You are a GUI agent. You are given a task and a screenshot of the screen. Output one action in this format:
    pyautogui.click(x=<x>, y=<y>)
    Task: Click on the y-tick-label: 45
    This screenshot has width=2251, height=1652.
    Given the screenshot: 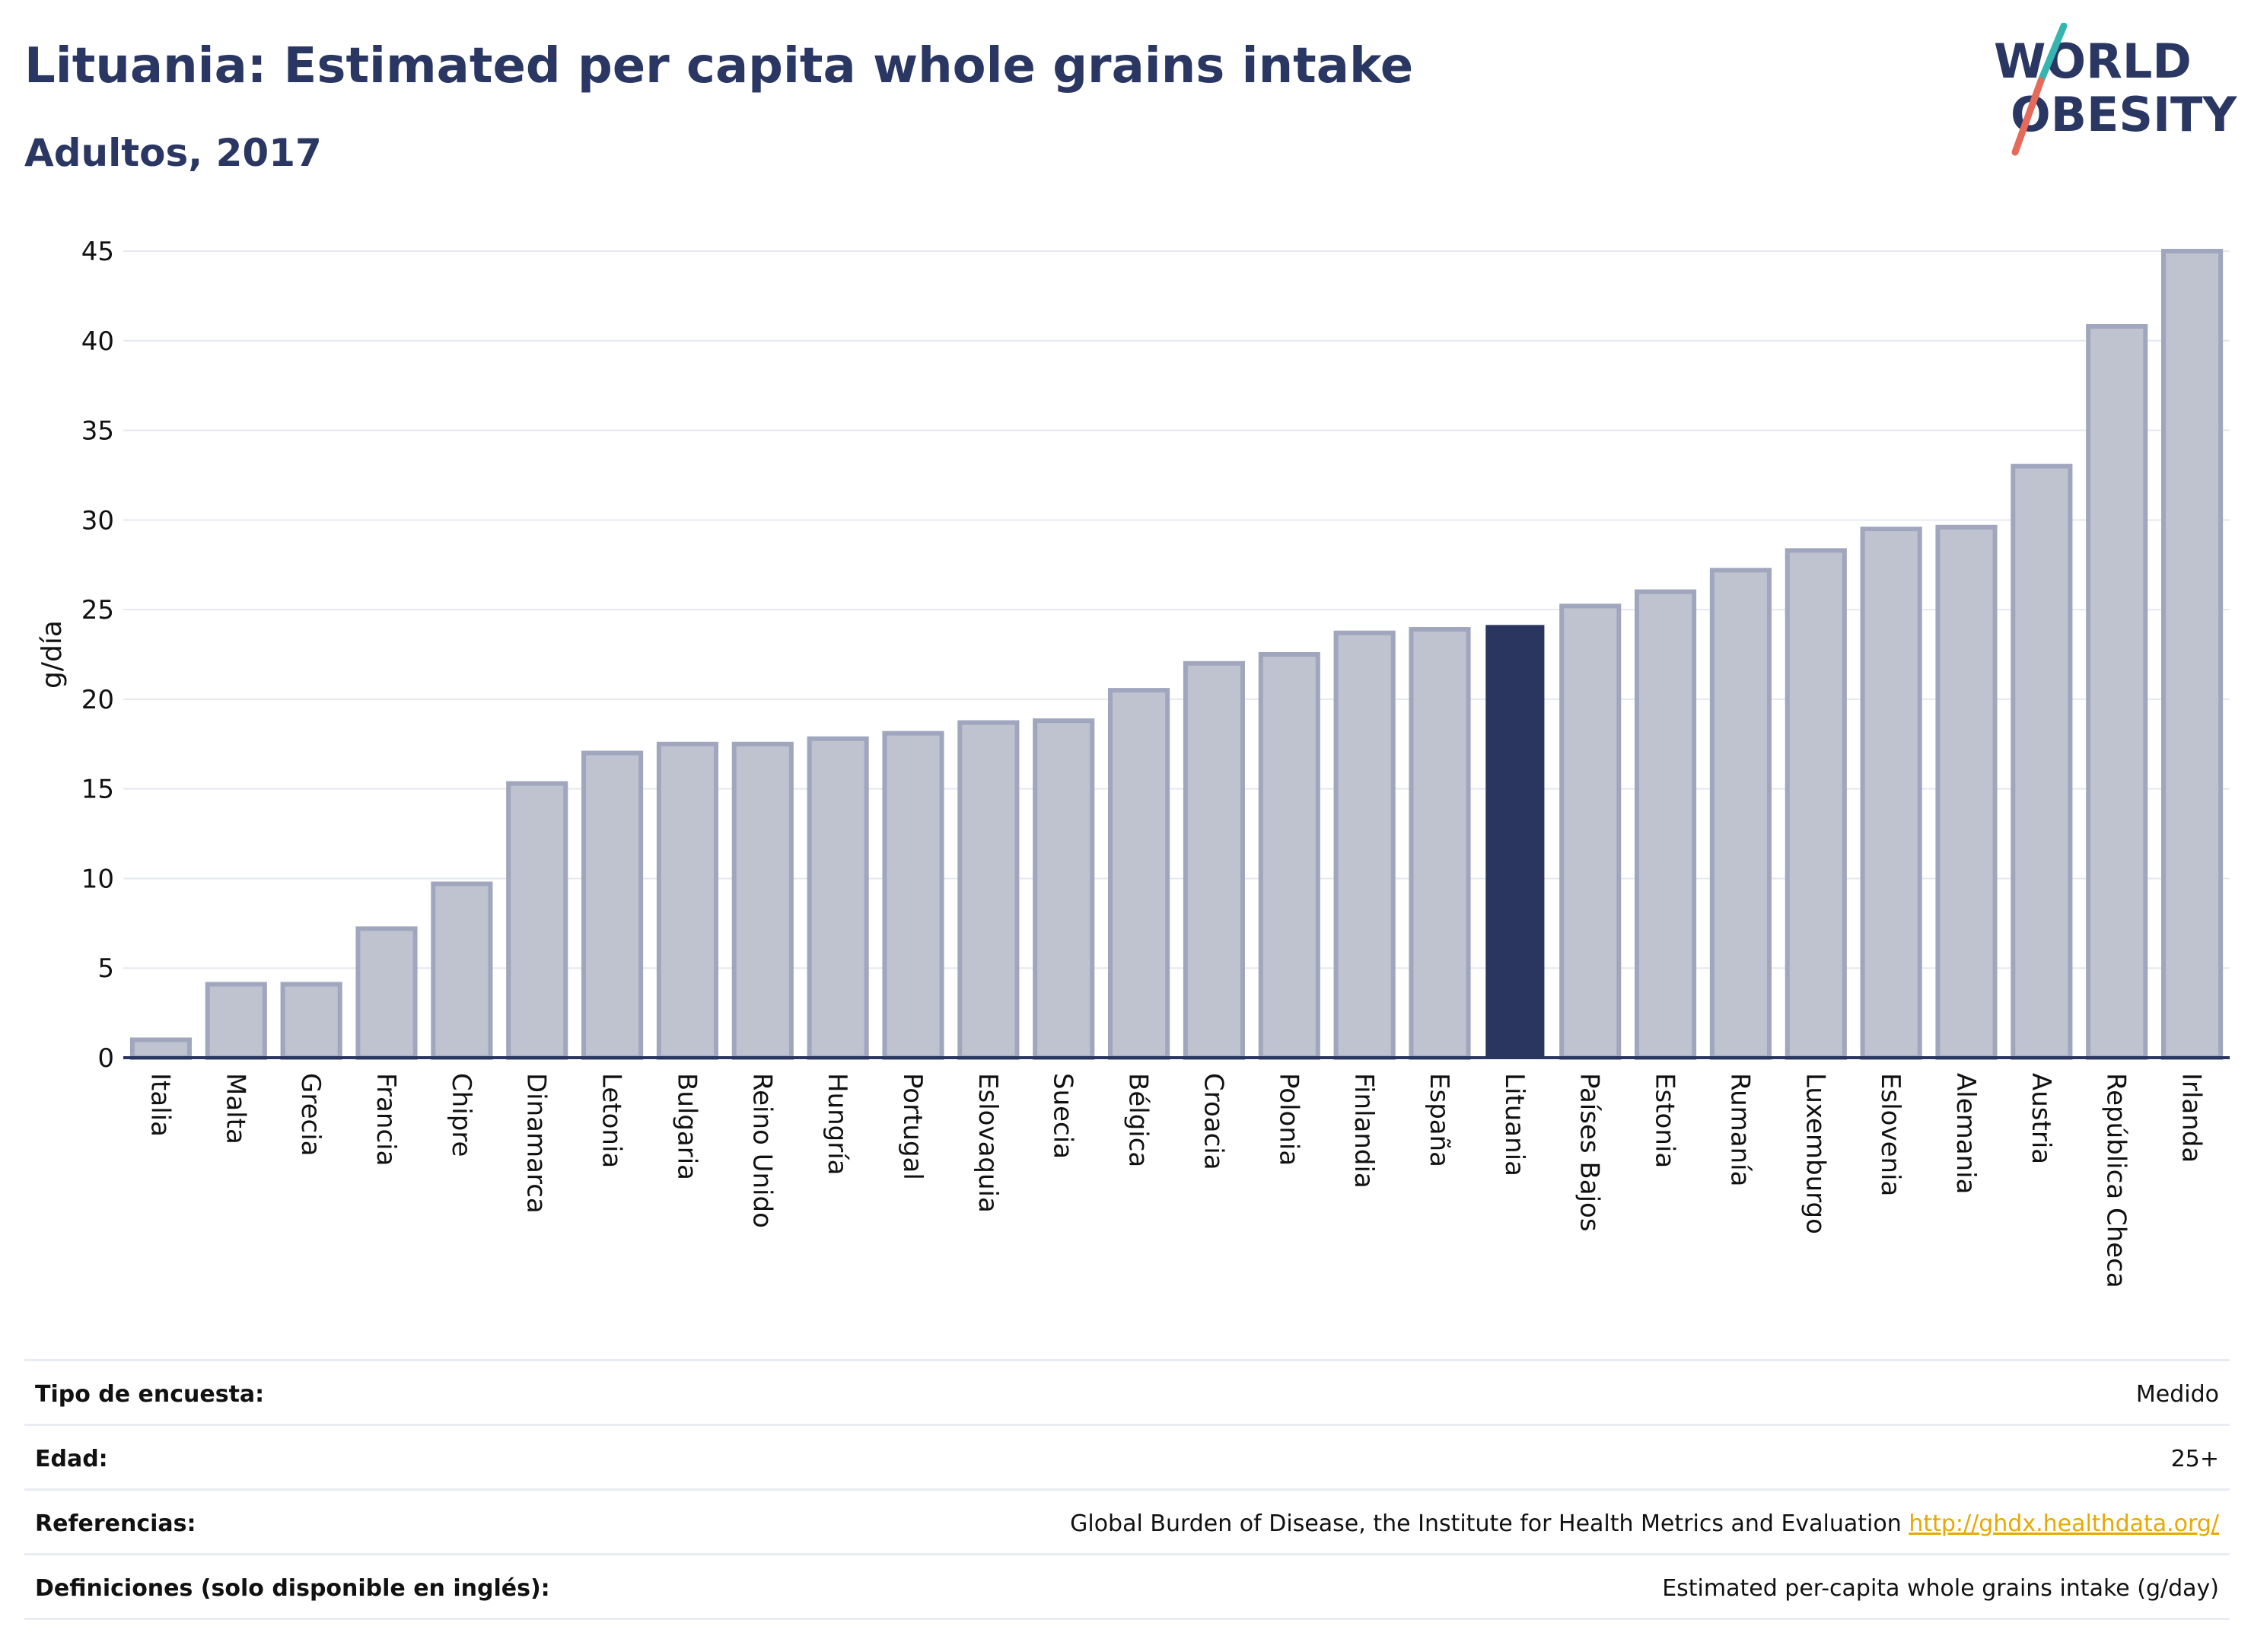 What is the action you would take?
    pyautogui.click(x=97, y=252)
    